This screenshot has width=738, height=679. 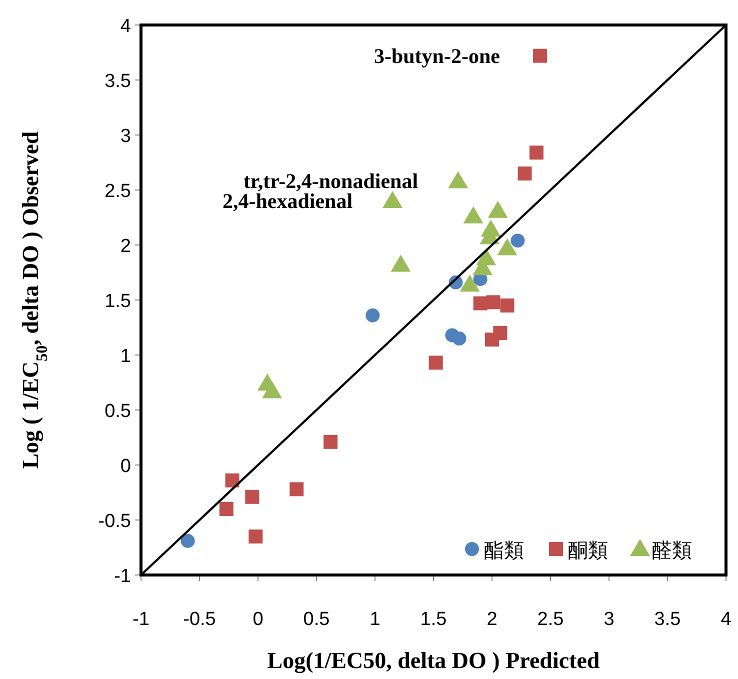 I want to click on y-tick-label: 4, so click(x=126, y=26).